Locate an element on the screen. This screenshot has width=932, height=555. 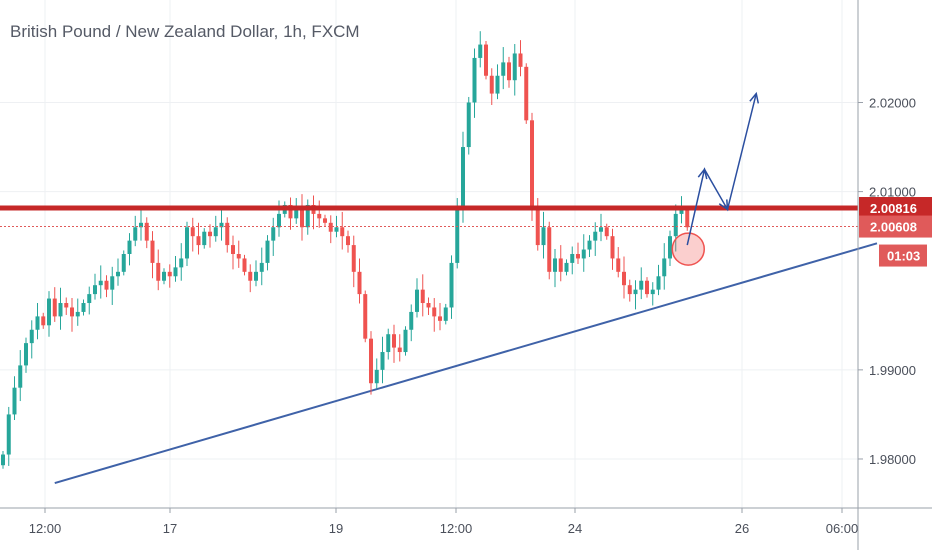
price-label-box is located at coordinates (895, 226).